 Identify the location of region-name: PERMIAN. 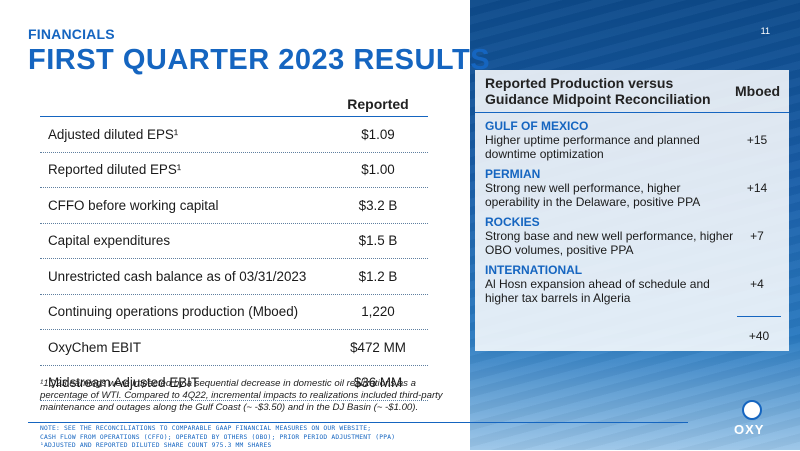
(513, 174).